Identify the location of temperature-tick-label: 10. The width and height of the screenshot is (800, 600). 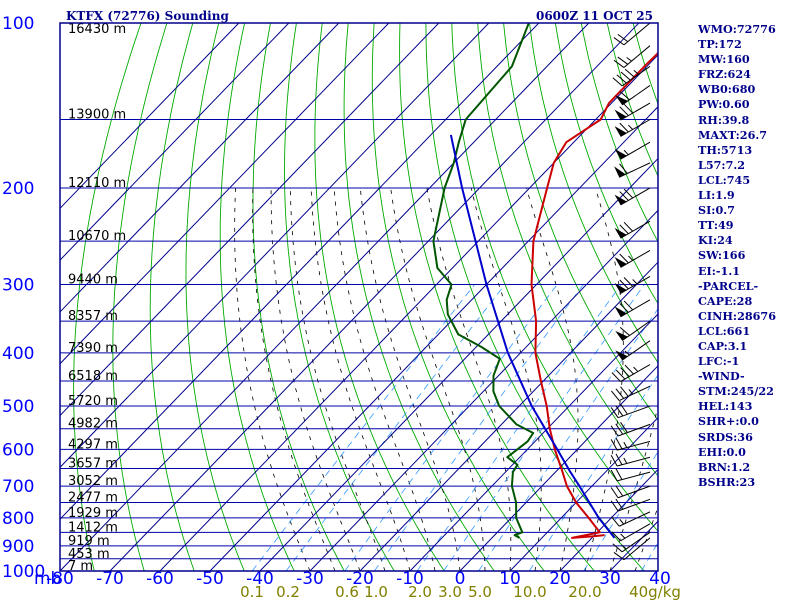
(510, 579).